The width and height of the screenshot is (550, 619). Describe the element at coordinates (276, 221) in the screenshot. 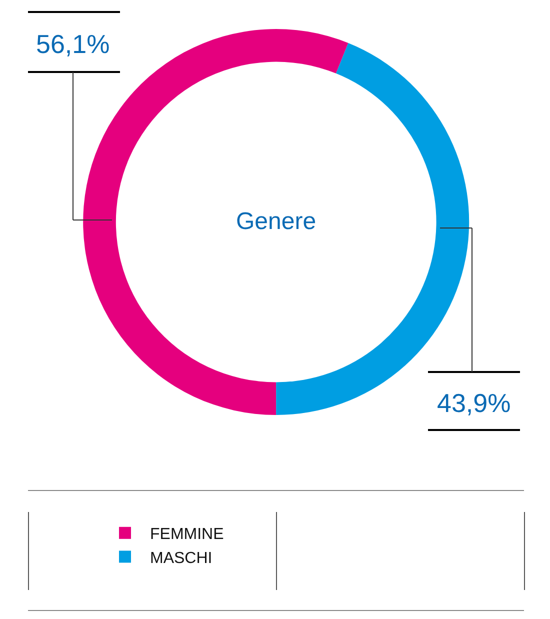

I see `text: Genere` at that location.